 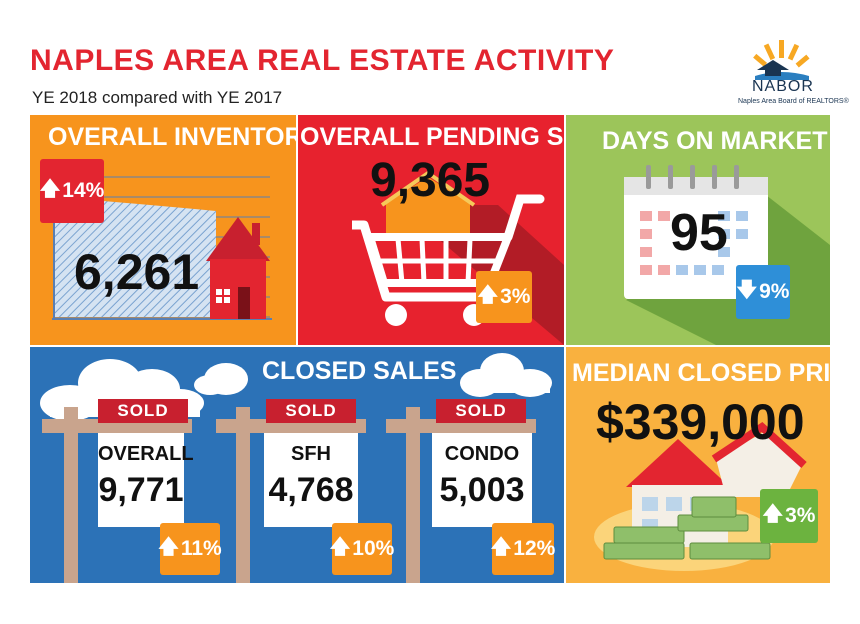 I want to click on logo-subtext: Naples Area Board of REALTORS®, so click(x=793, y=101).